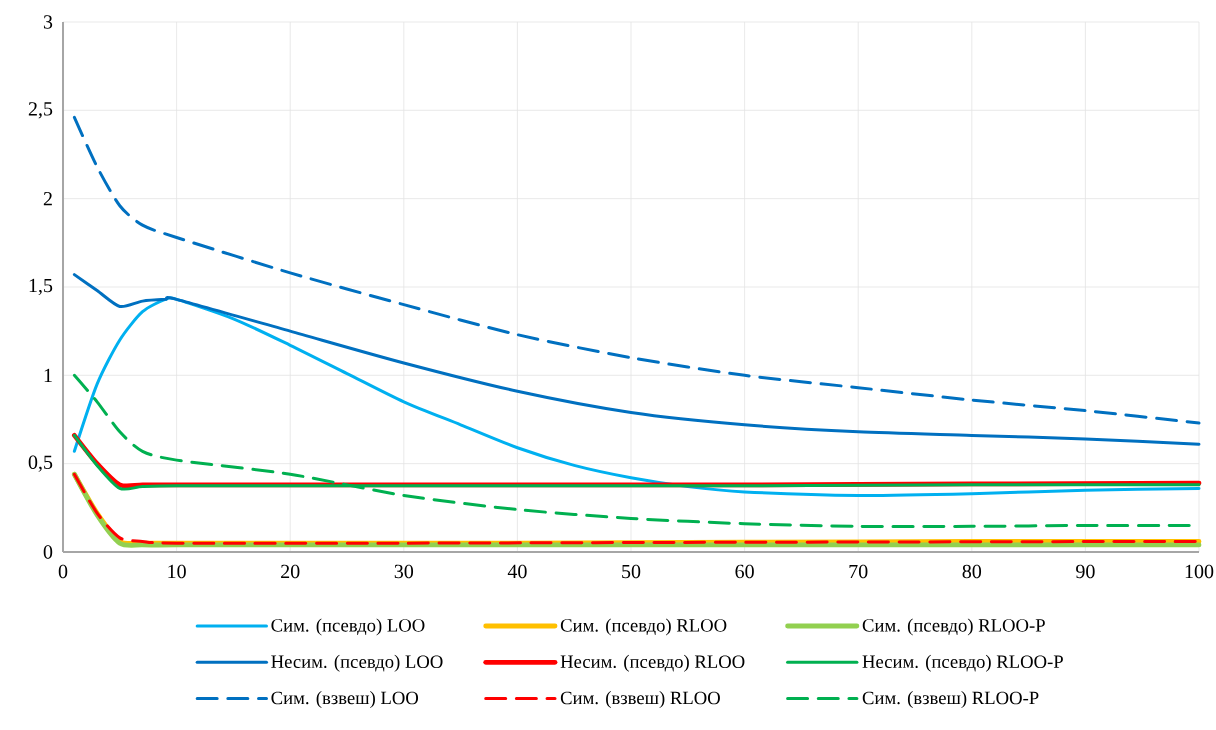 The image size is (1216, 730). What do you see at coordinates (48, 552) in the screenshot?
I see `y-tick-label: 0` at bounding box center [48, 552].